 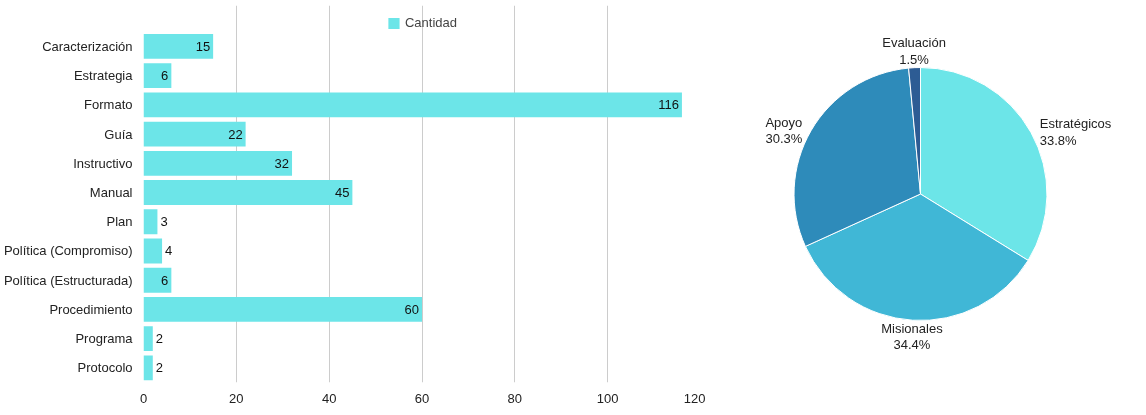 I want to click on y-tick-label: Programa, so click(x=104, y=339).